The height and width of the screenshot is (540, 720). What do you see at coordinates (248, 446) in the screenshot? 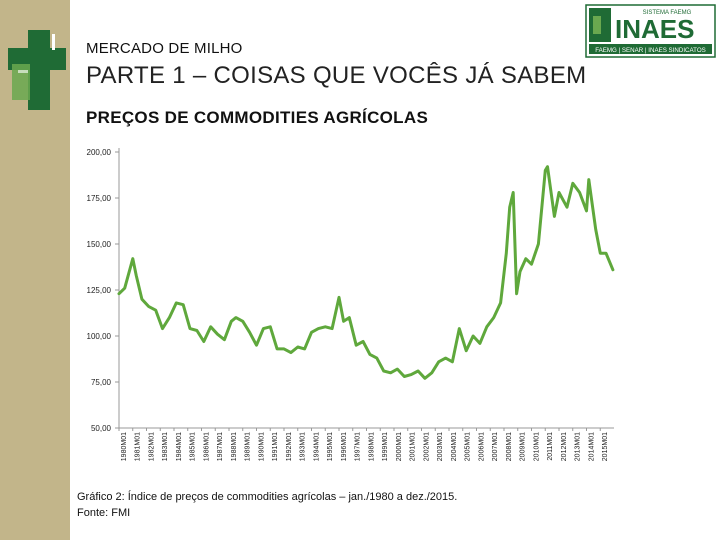
I see `x-tick-label: 1989M01` at bounding box center [248, 446].